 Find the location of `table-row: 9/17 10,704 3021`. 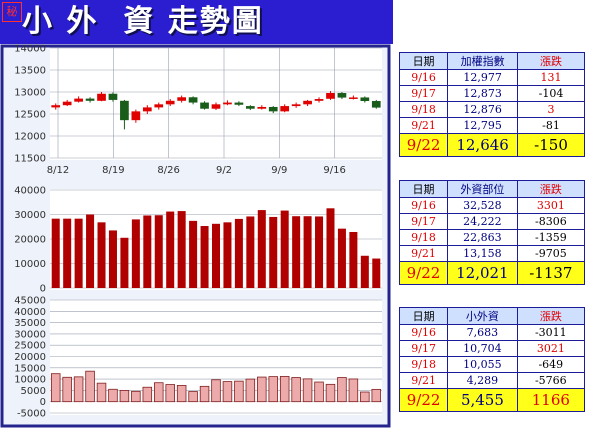

table-row: 9/17 10,704 3021 is located at coordinates (492, 348).